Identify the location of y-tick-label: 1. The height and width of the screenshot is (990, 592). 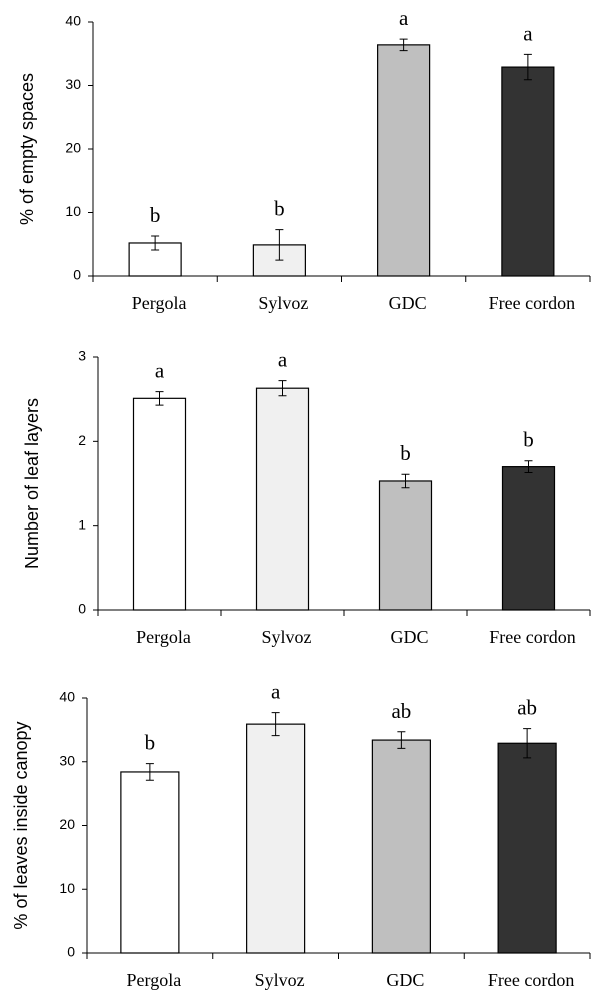
(82, 524).